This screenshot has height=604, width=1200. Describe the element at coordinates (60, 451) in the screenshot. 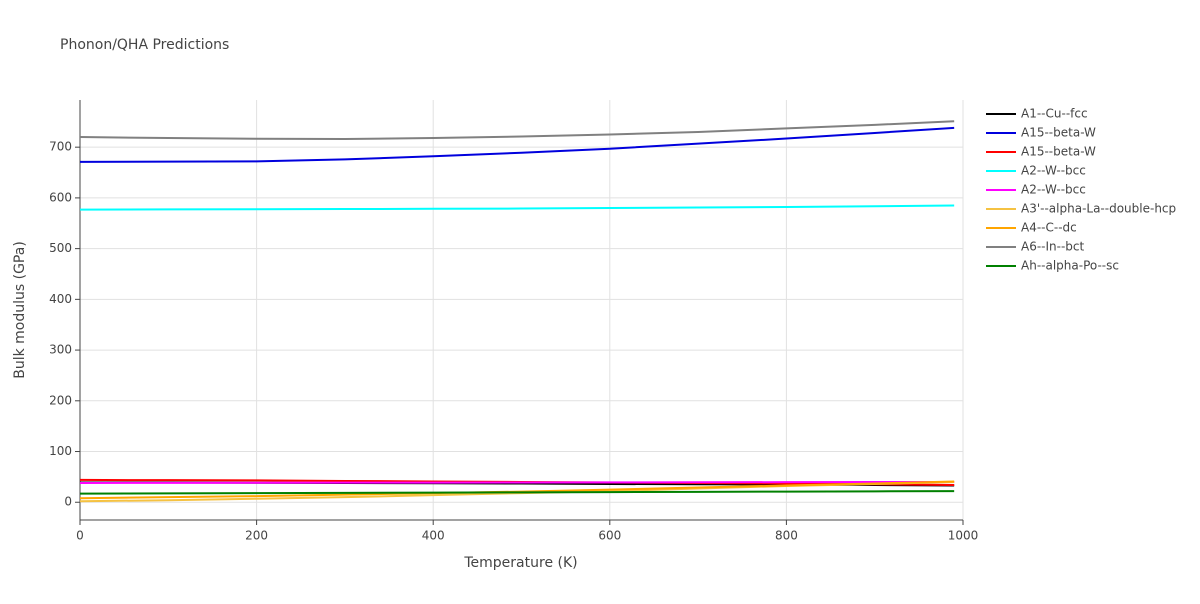

I see `y-tick-label: 100` at that location.